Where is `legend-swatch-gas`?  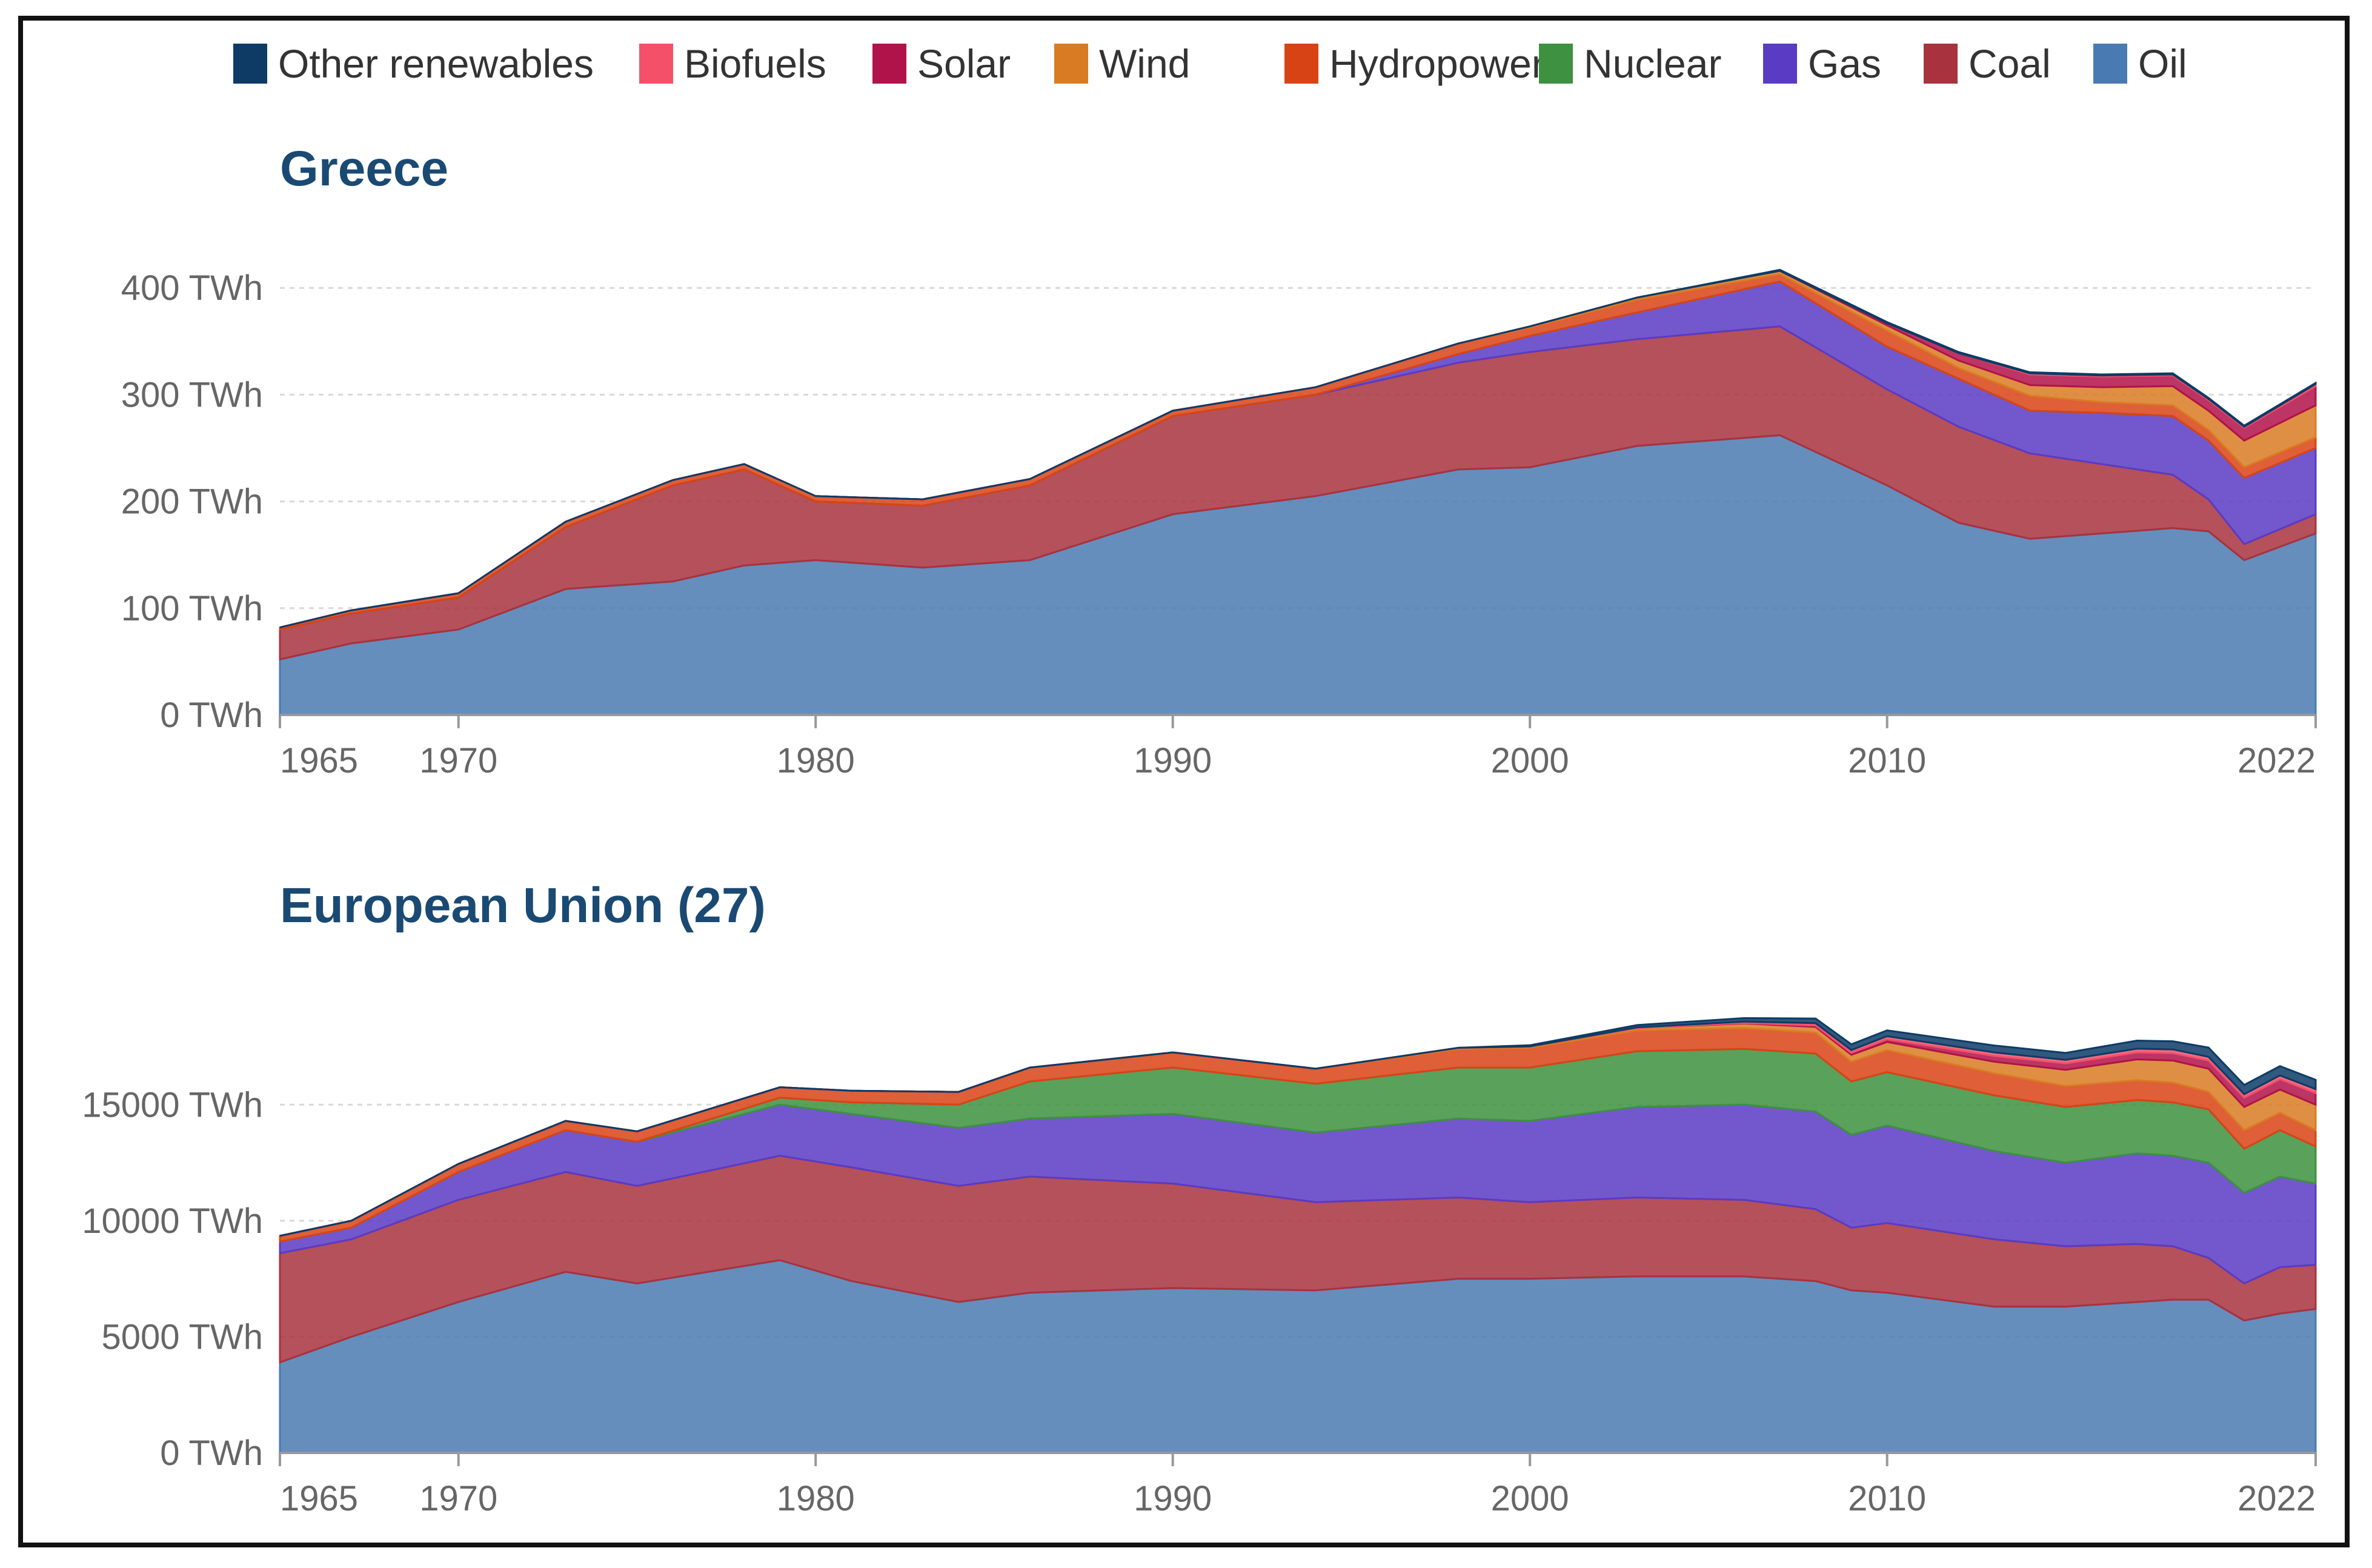
legend-swatch-gas is located at coordinates (1780, 64).